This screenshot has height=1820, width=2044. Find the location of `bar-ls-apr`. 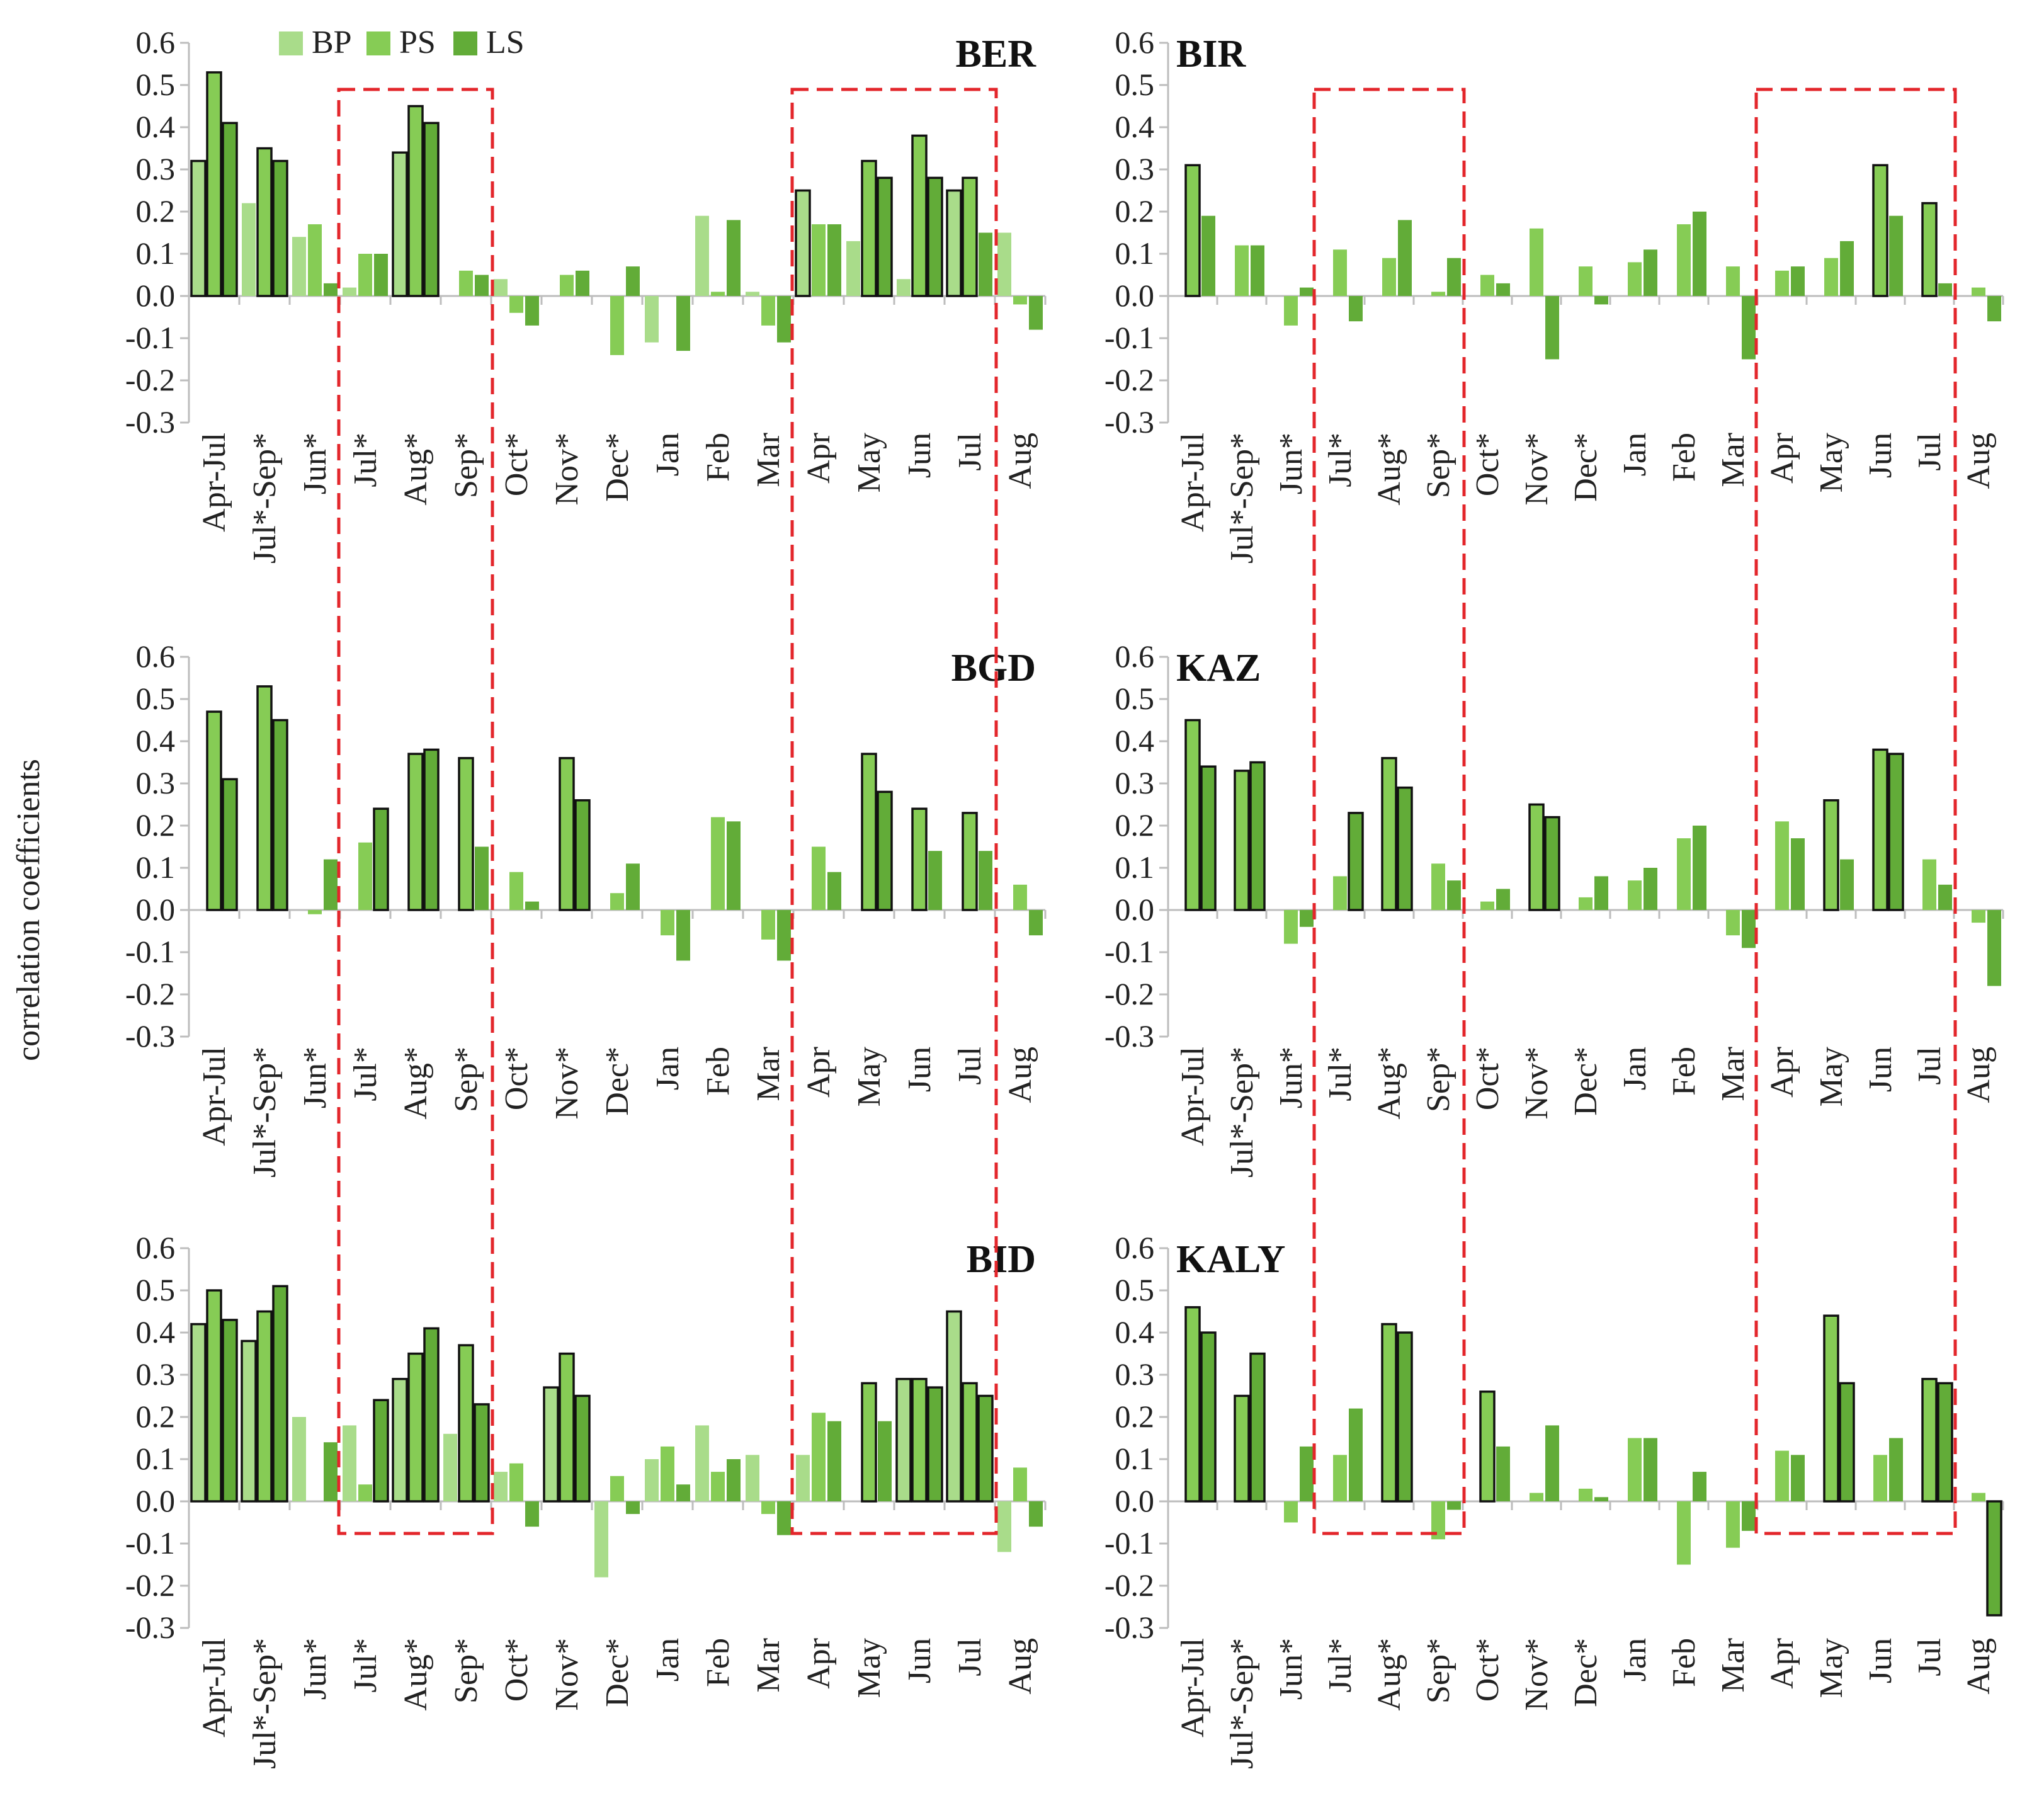

bar-ls-apr is located at coordinates (1798, 874).